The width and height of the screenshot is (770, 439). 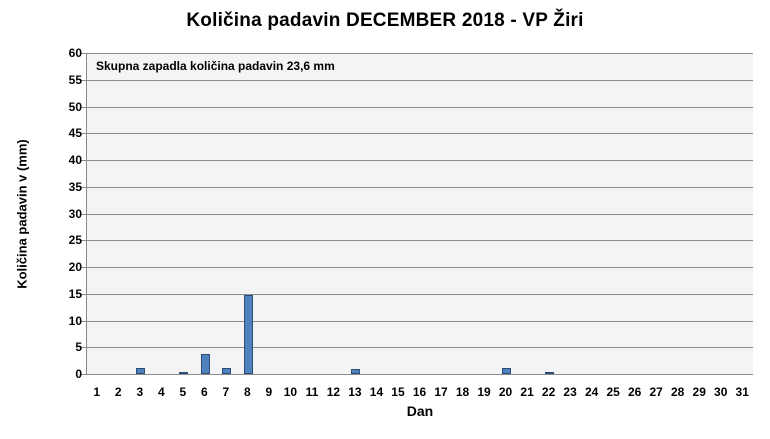 What do you see at coordinates (420, 411) in the screenshot?
I see `x-axis-label: Dan` at bounding box center [420, 411].